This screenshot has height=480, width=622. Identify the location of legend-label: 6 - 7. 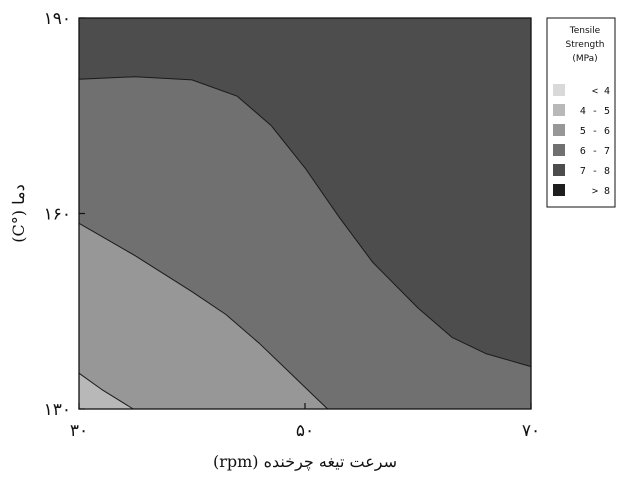
(595, 151).